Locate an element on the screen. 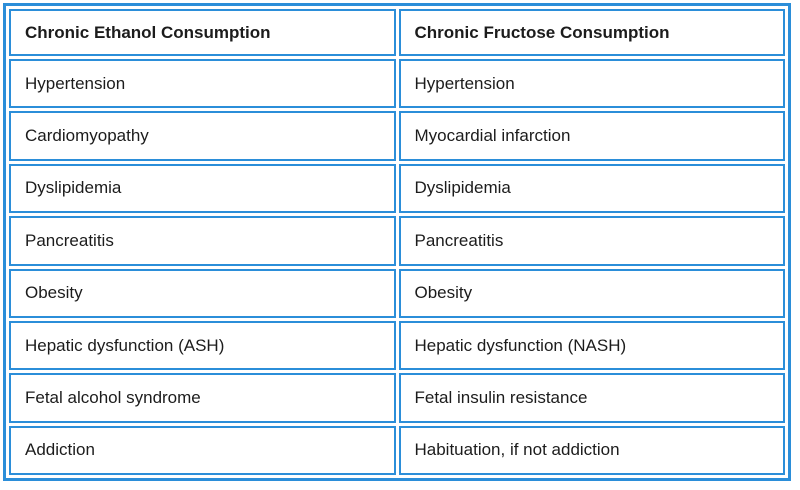  fructose-cell: Pancreatitis is located at coordinates (591, 241).